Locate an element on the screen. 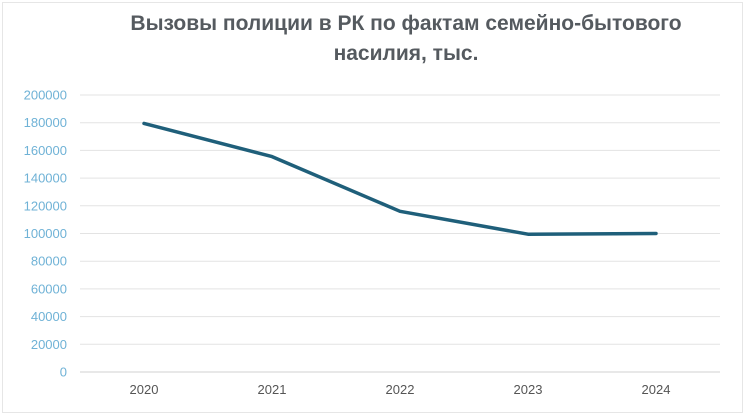  y-tick-label: 160000 is located at coordinates (45, 150).